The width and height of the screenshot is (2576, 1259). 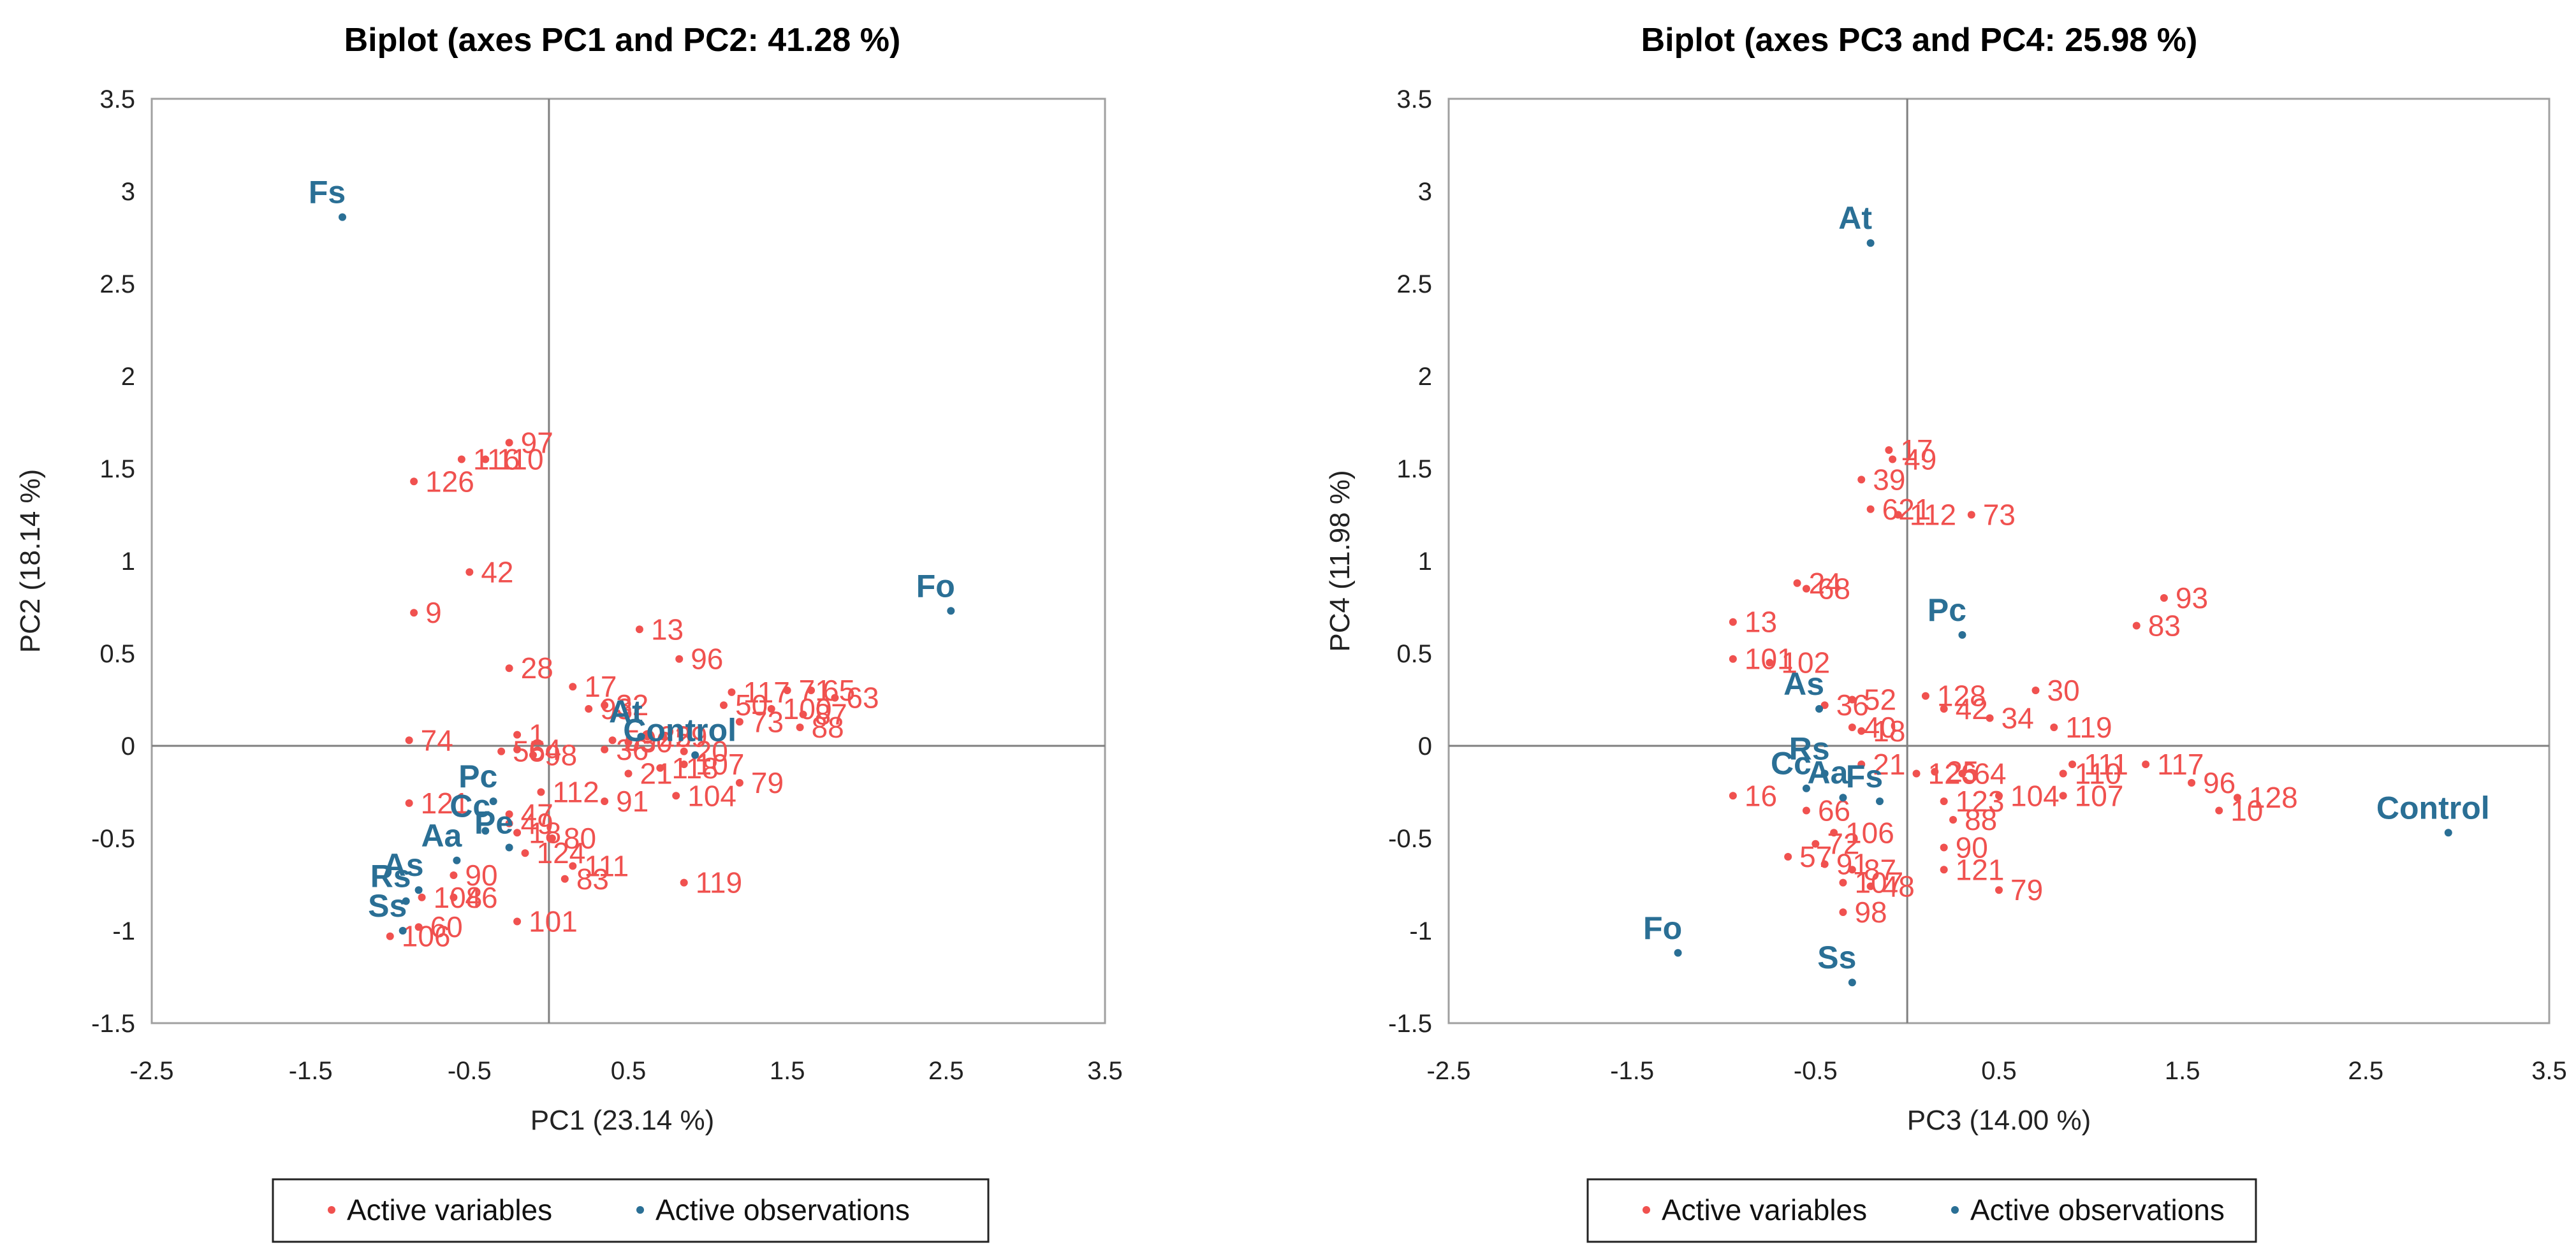 What do you see at coordinates (332, 1210) in the screenshot?
I see `legend-marker-variables` at bounding box center [332, 1210].